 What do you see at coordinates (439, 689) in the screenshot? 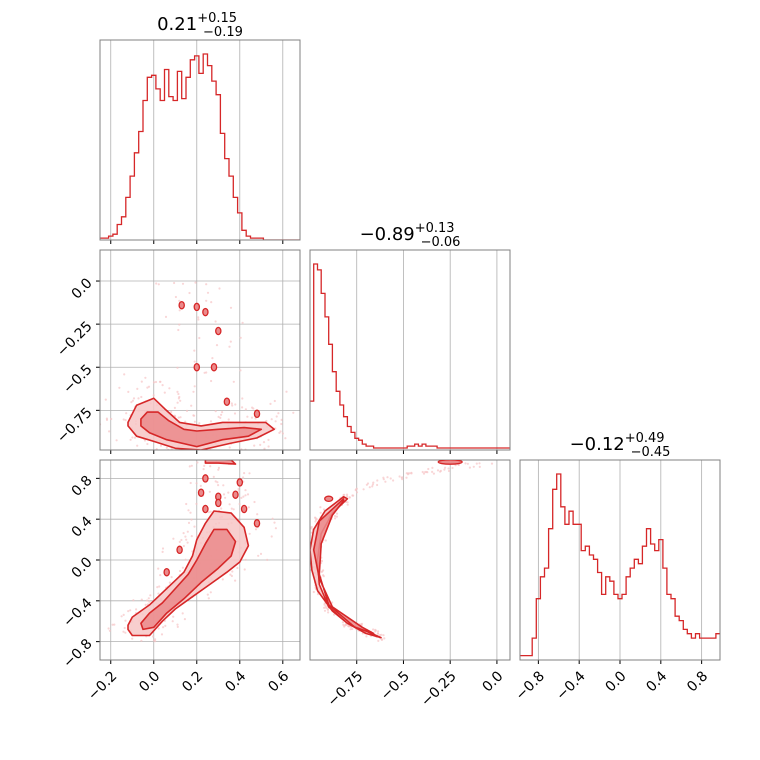
I see `x-tick-label: −0.25` at bounding box center [439, 689].